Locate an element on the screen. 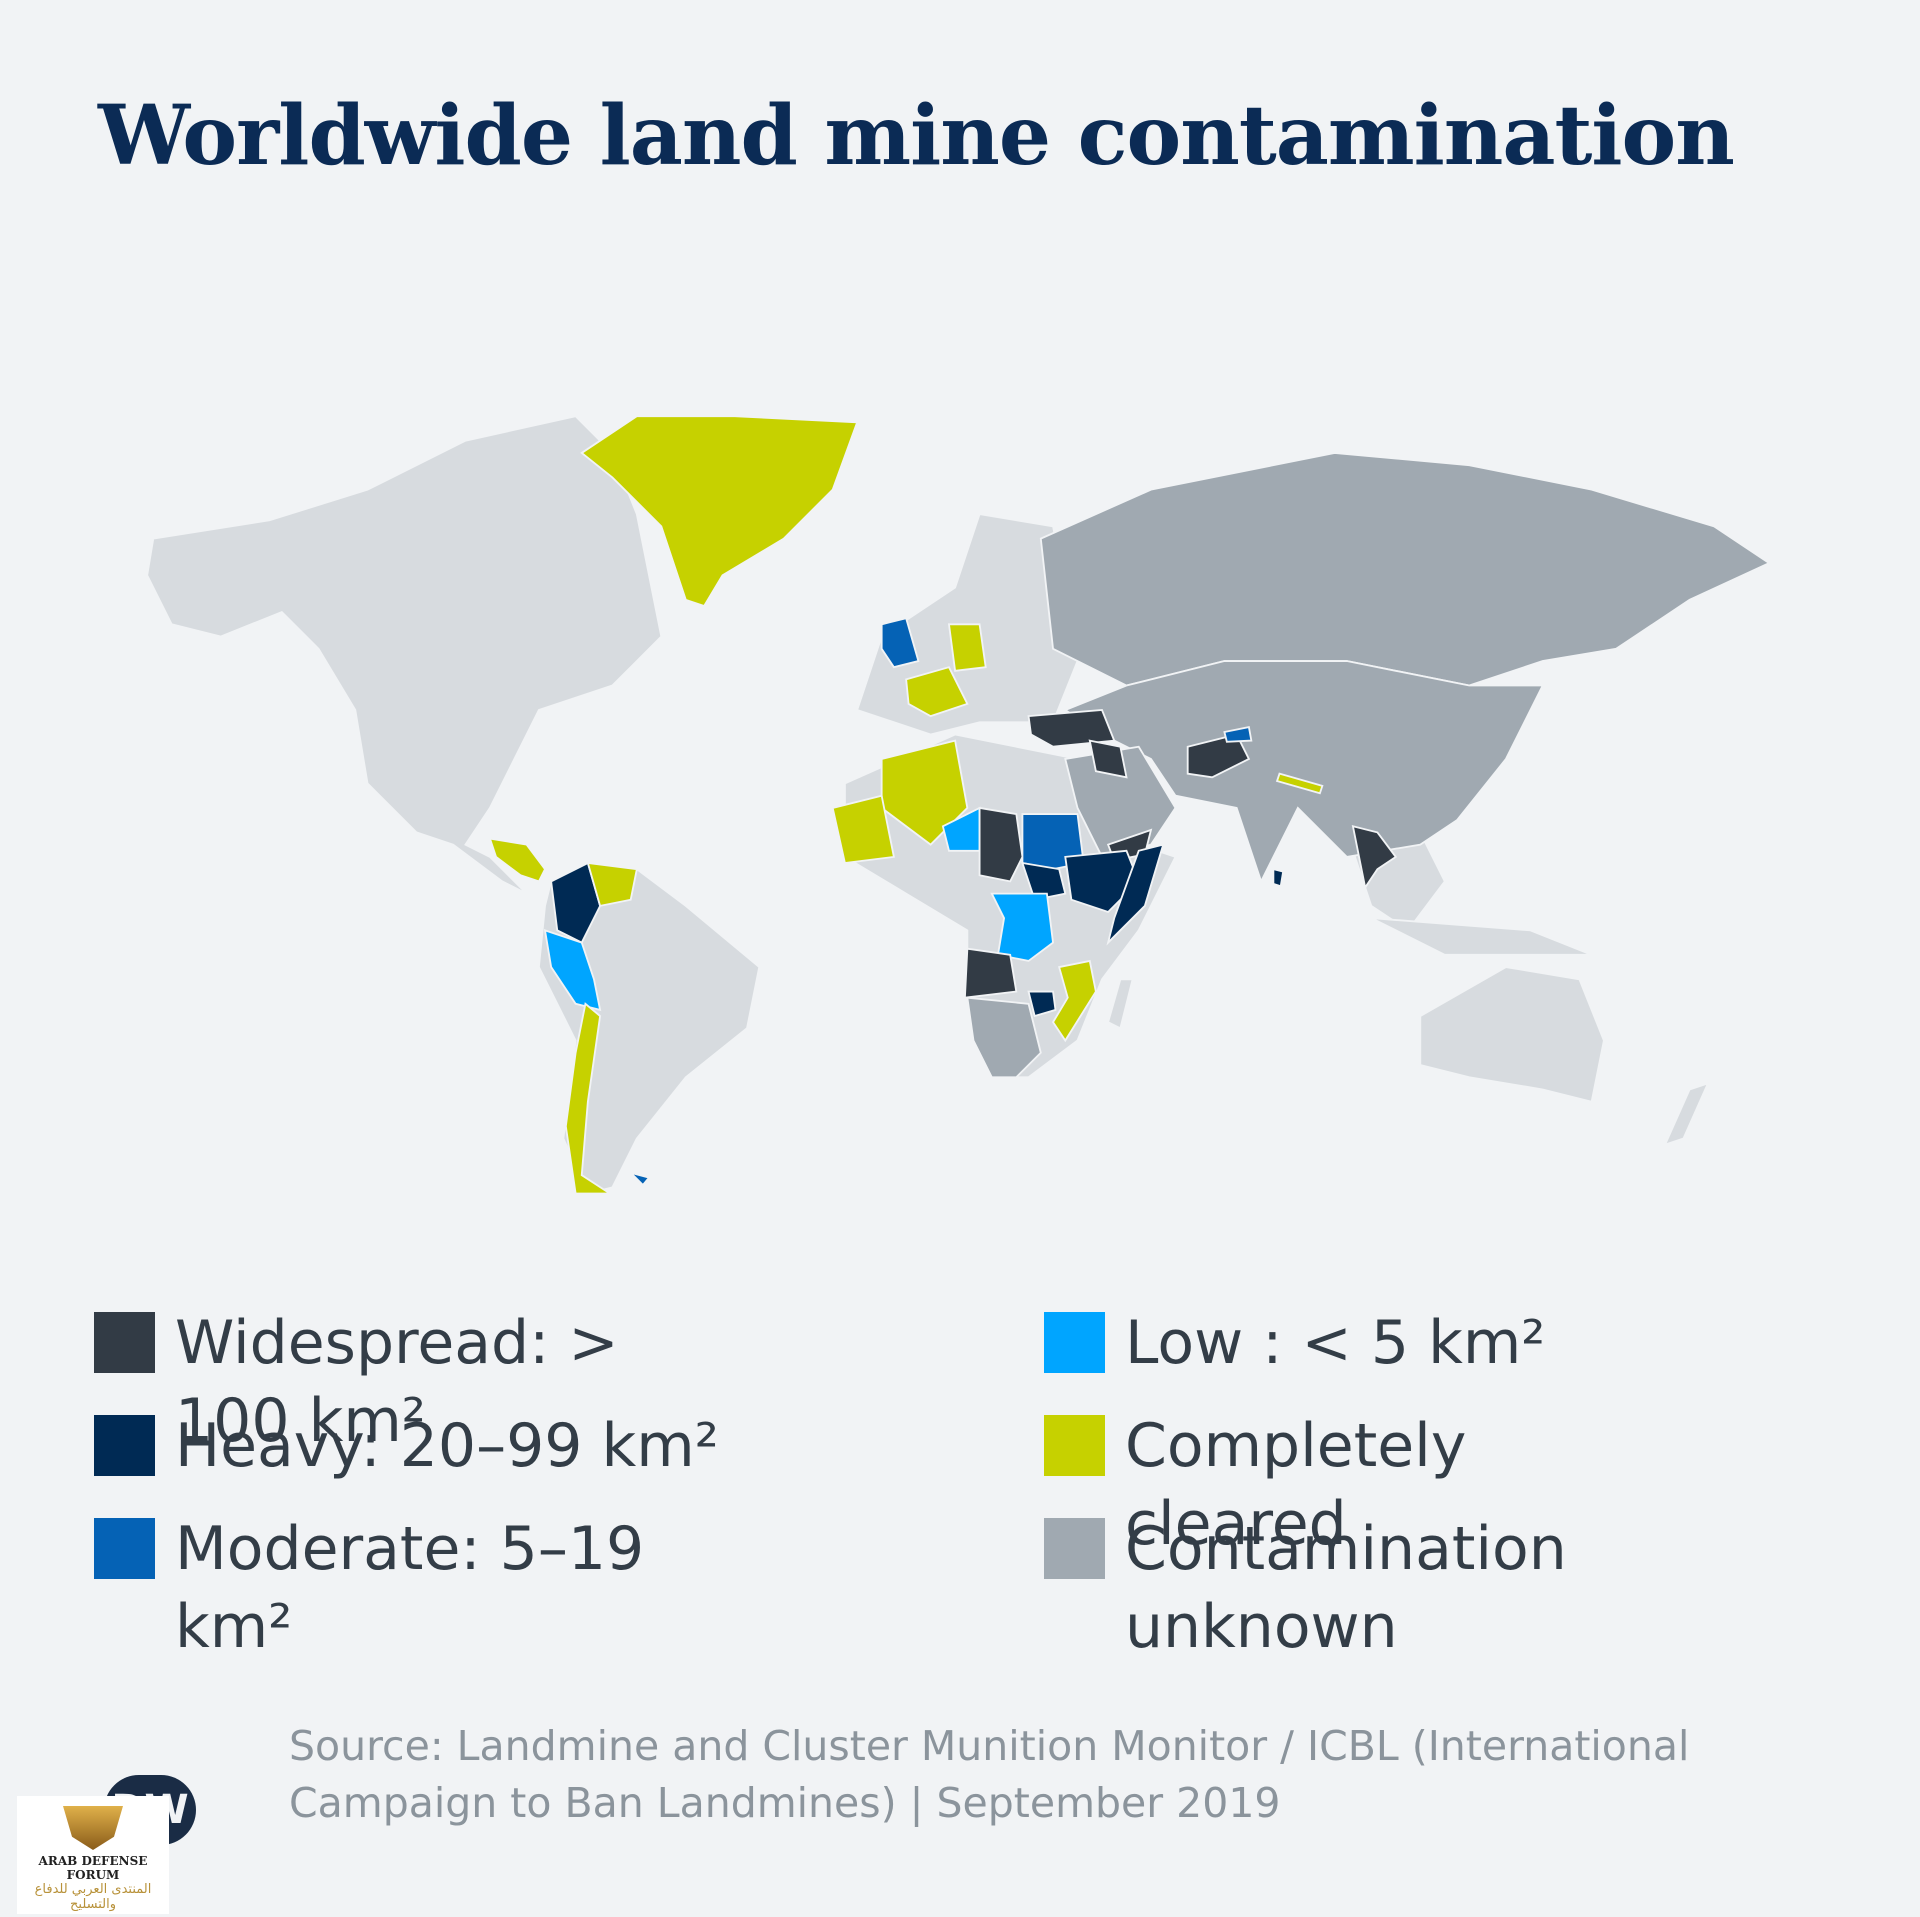 The image size is (1920, 1917). sri-lanka is located at coordinates (1278, 877).